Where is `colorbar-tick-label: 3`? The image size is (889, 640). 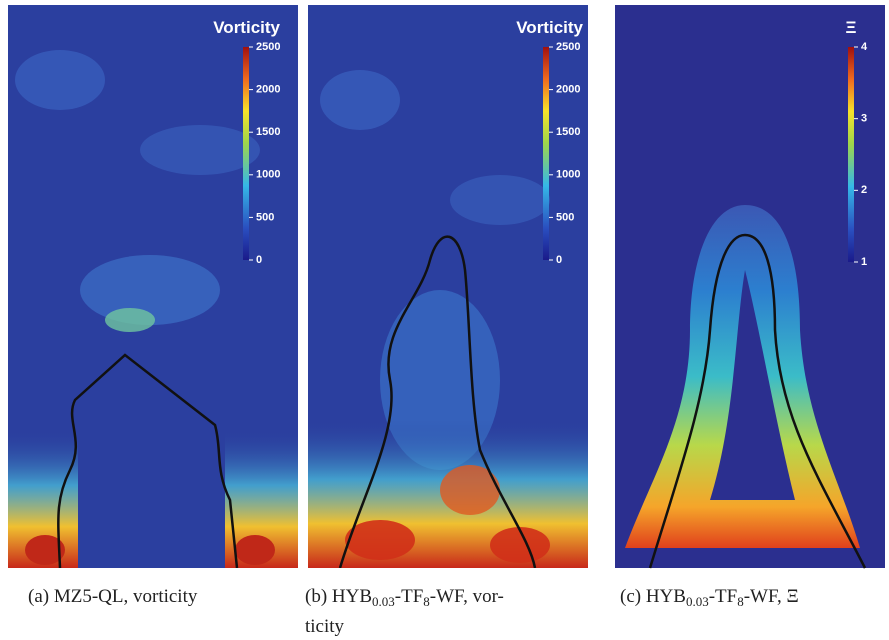 colorbar-tick-label: 3 is located at coordinates (864, 119).